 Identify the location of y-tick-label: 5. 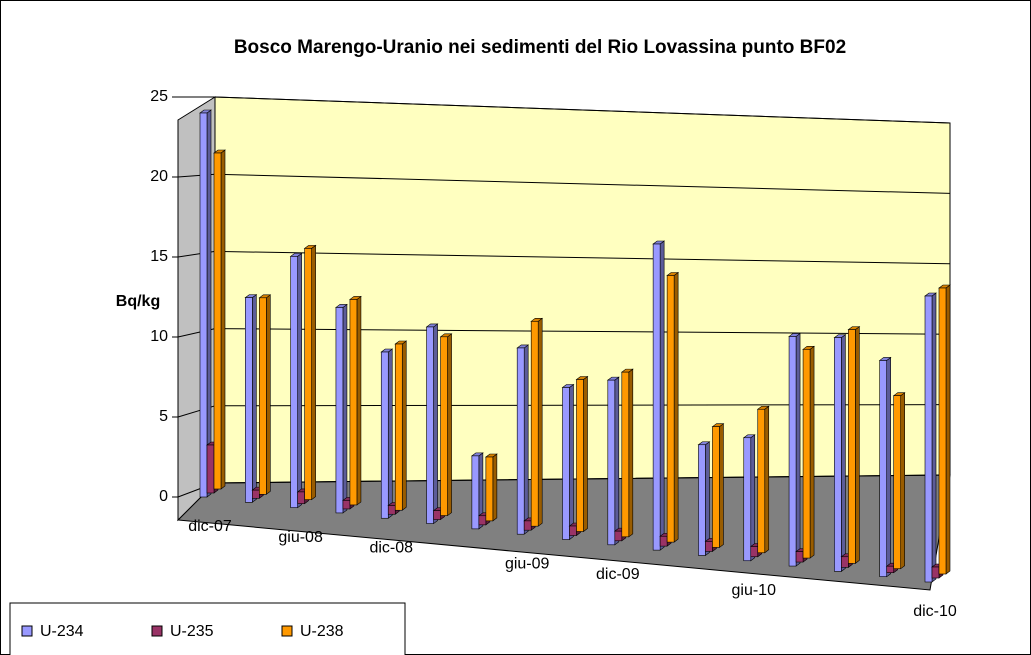
(163, 416).